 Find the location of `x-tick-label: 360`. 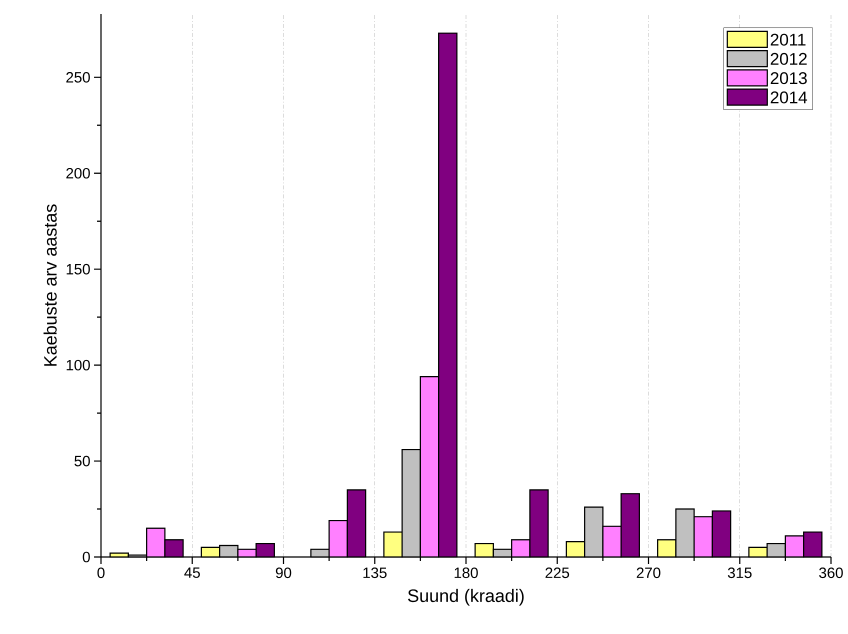

x-tick-label: 360 is located at coordinates (831, 572).